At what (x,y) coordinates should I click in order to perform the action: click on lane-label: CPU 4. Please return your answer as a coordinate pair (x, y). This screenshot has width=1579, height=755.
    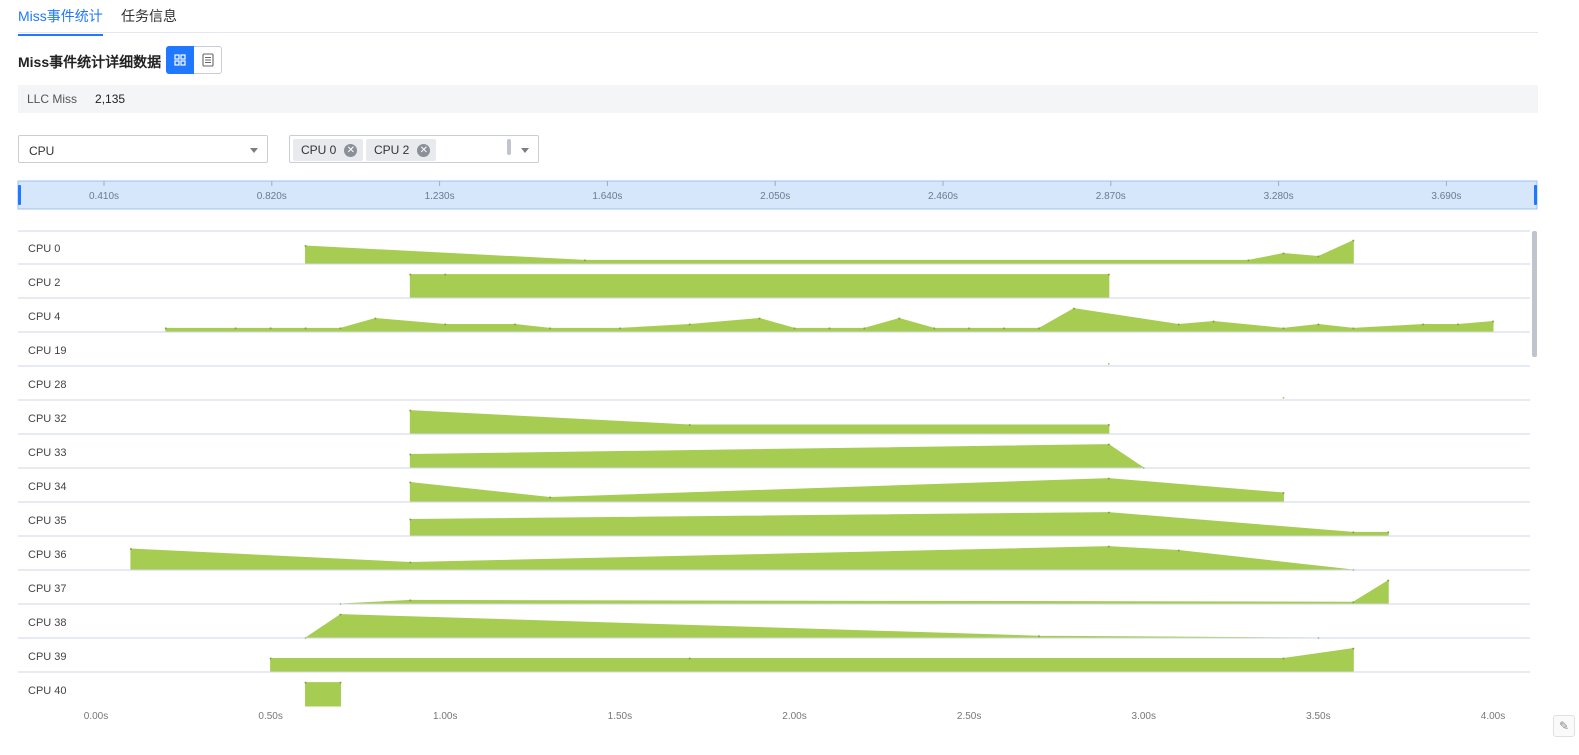
    Looking at the image, I should click on (44, 317).